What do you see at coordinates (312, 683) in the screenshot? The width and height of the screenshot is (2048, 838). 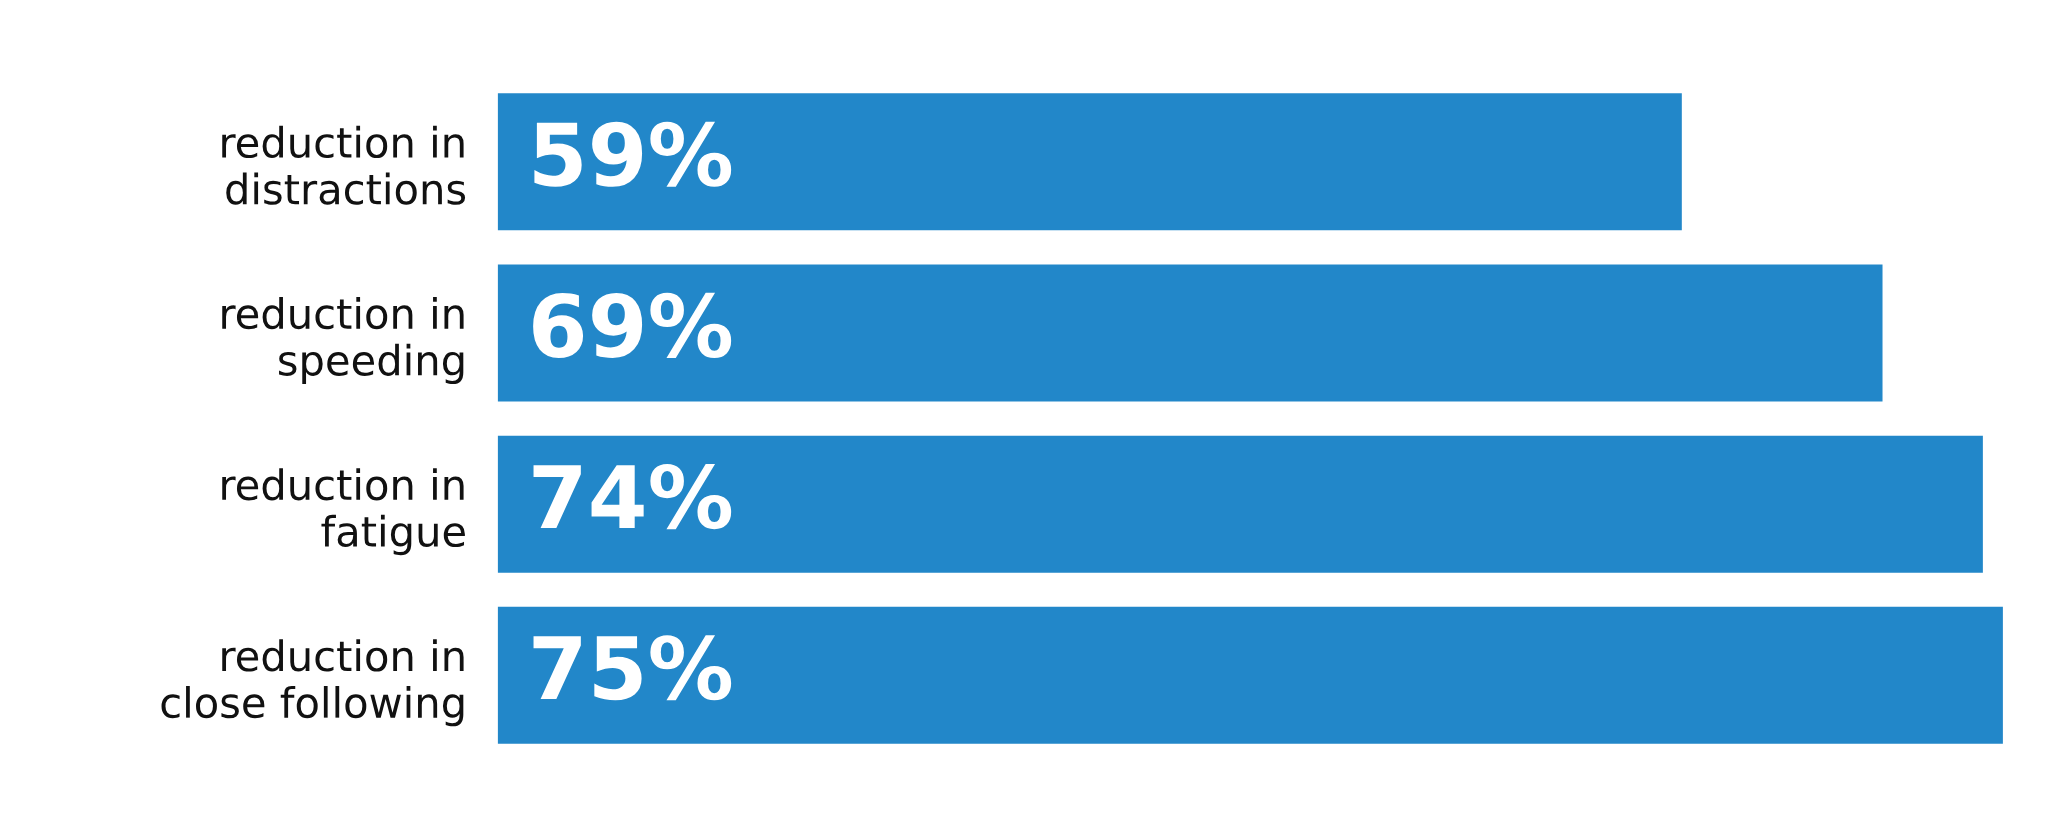 I see `y-tick-label: reduction in close following` at bounding box center [312, 683].